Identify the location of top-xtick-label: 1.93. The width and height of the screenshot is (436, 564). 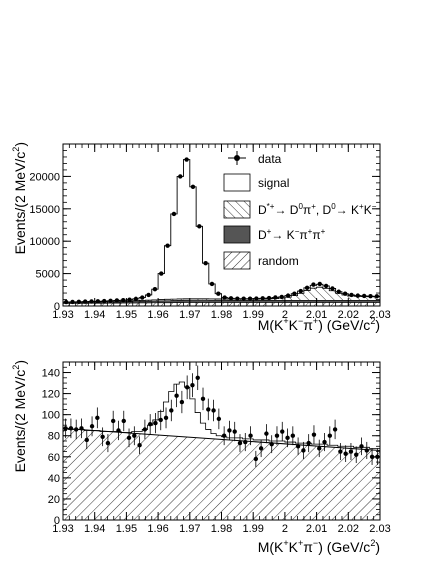
(62, 315).